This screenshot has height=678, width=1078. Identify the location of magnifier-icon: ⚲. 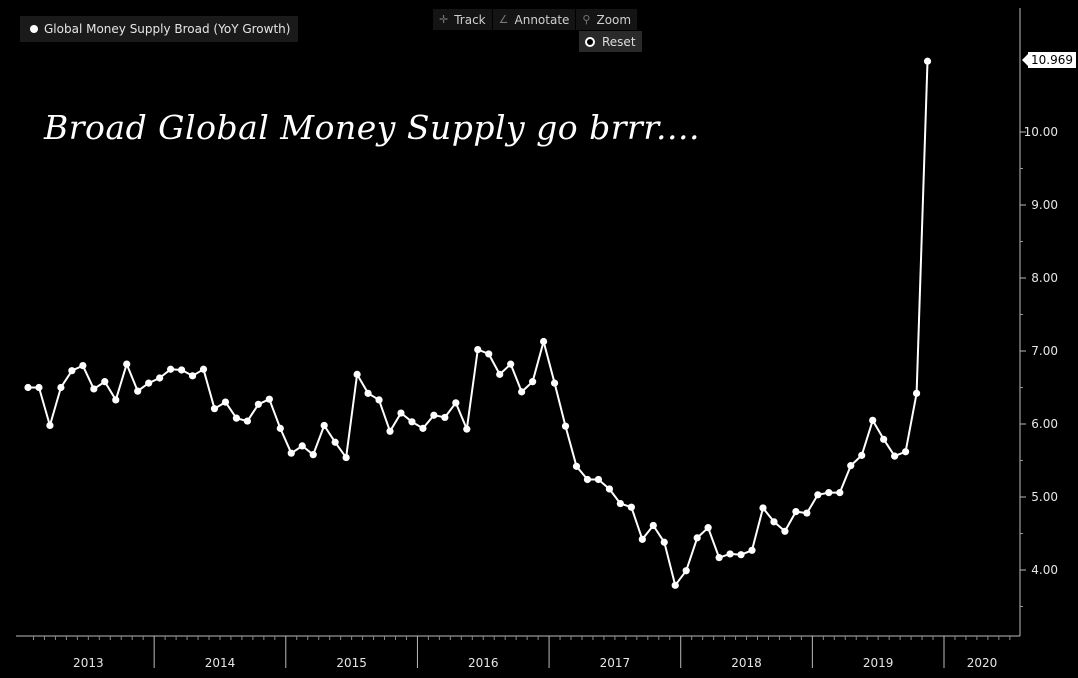
(586, 19).